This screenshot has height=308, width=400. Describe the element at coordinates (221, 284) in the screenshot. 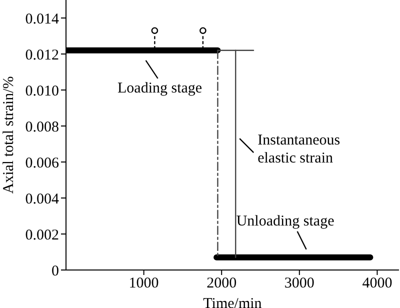

I see `x-tick-label: 2000` at that location.